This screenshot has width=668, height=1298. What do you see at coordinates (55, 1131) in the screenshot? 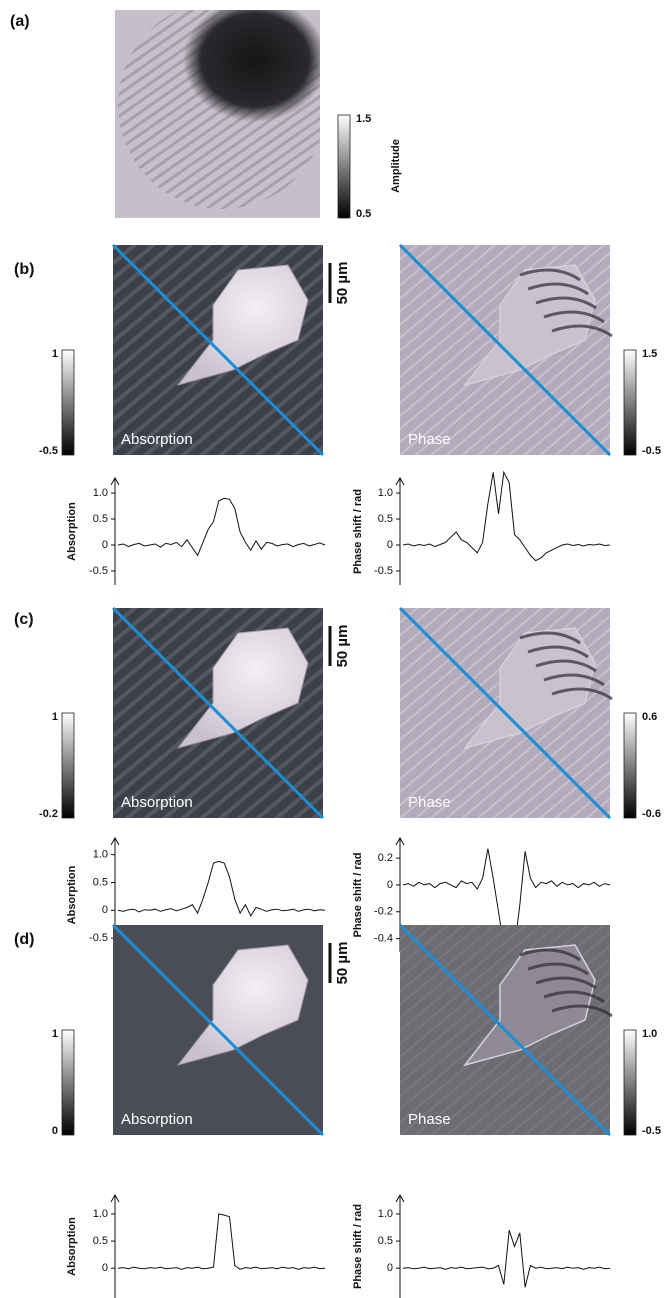
I see `colorbar-min-label: 0` at bounding box center [55, 1131].